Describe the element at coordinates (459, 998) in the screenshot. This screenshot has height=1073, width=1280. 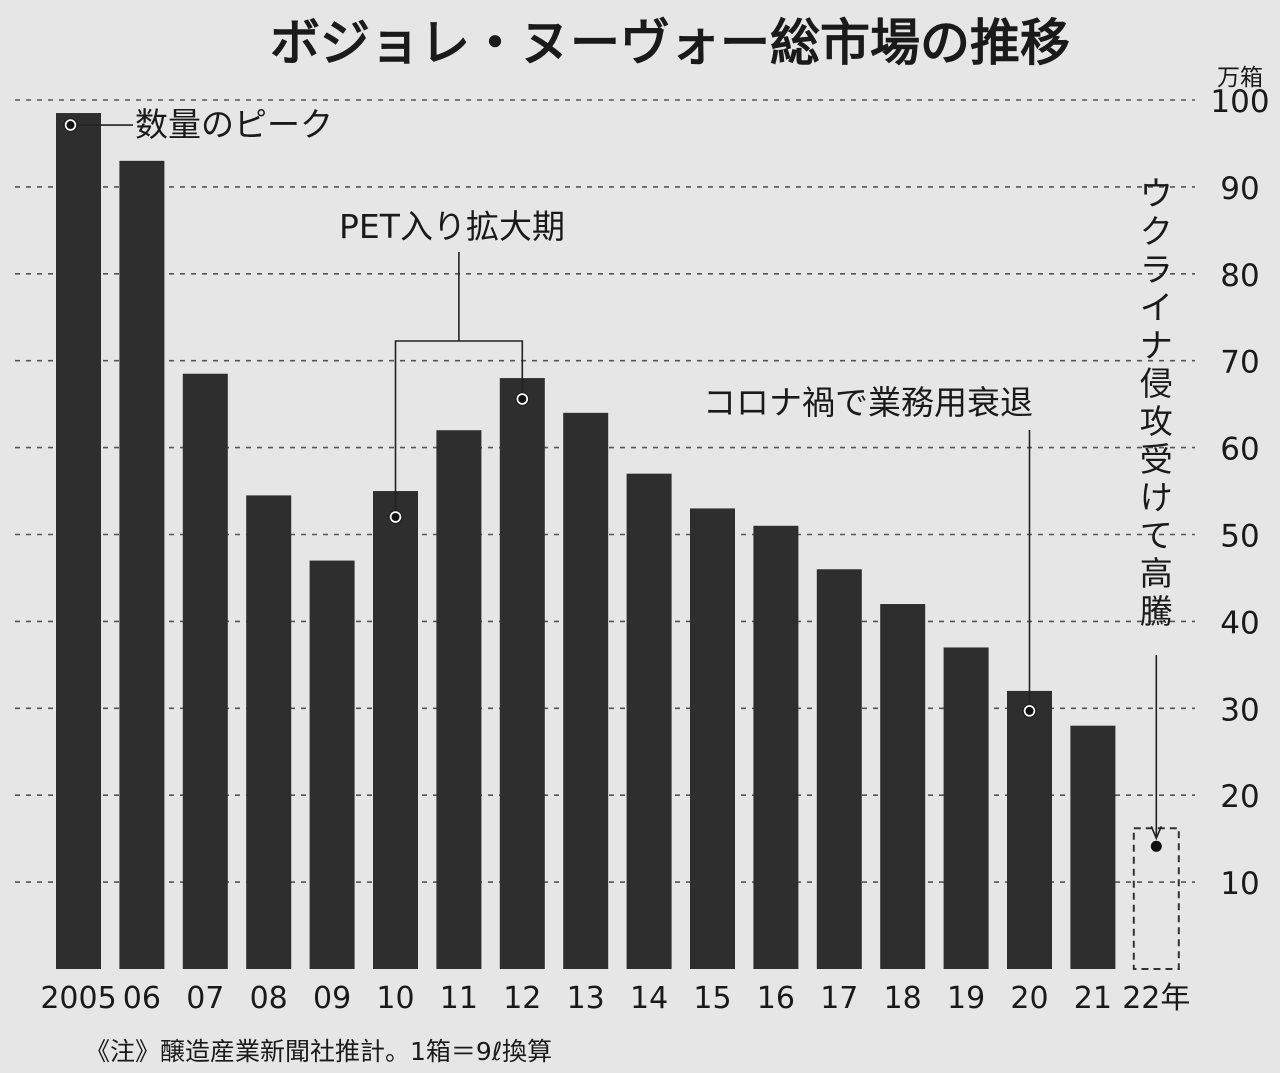
I see `x-tick-label: 11` at that location.